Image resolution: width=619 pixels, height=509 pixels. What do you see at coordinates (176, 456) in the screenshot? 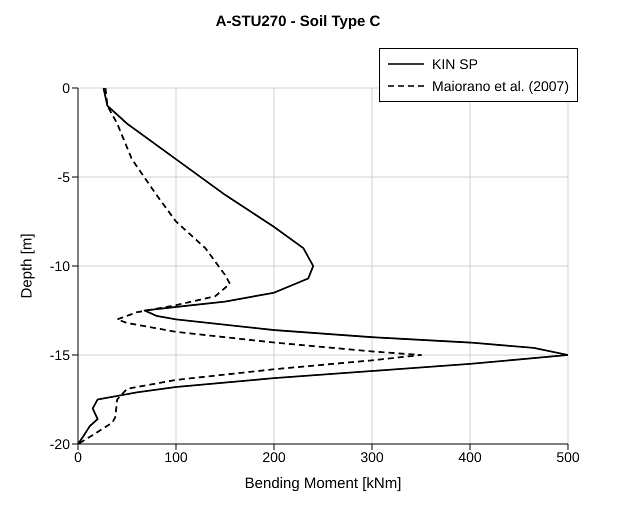
I see `x-tick-label: 100` at bounding box center [176, 456].